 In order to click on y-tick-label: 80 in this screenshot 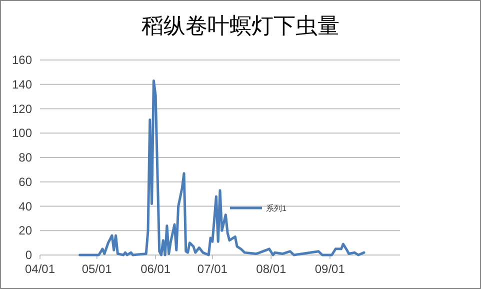, I will do `click(25, 157)`.